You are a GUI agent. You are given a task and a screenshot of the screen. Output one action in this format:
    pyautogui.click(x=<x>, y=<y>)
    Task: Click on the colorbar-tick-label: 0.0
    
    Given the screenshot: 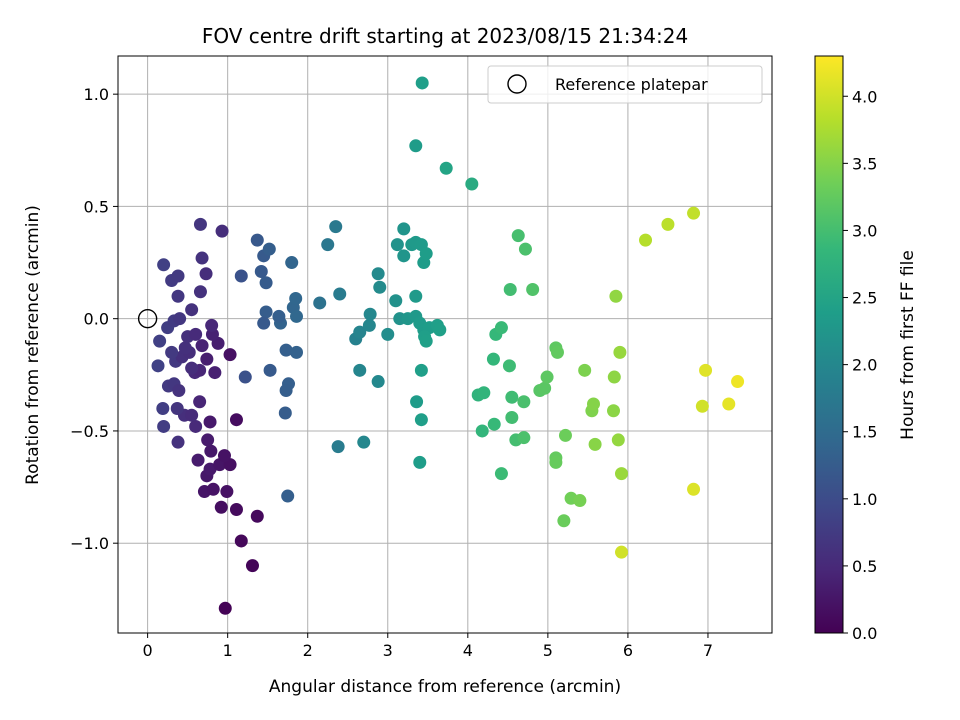 What is the action you would take?
    pyautogui.click(x=864, y=633)
    